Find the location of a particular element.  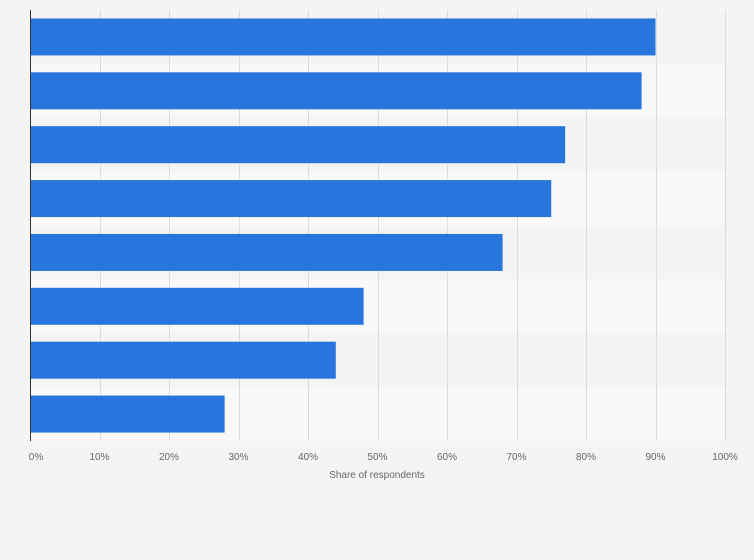

x-tick-label: 80% is located at coordinates (586, 457).